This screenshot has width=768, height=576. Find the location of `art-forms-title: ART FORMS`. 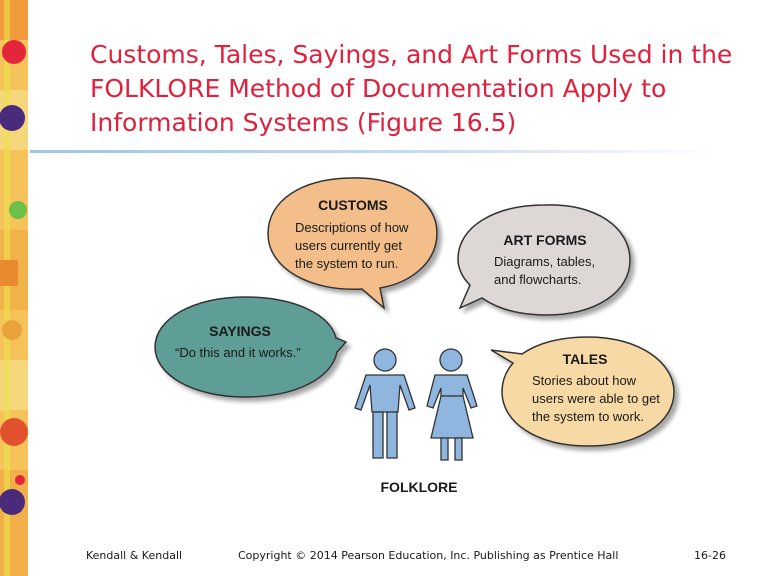

art-forms-title: ART FORMS is located at coordinates (544, 240).